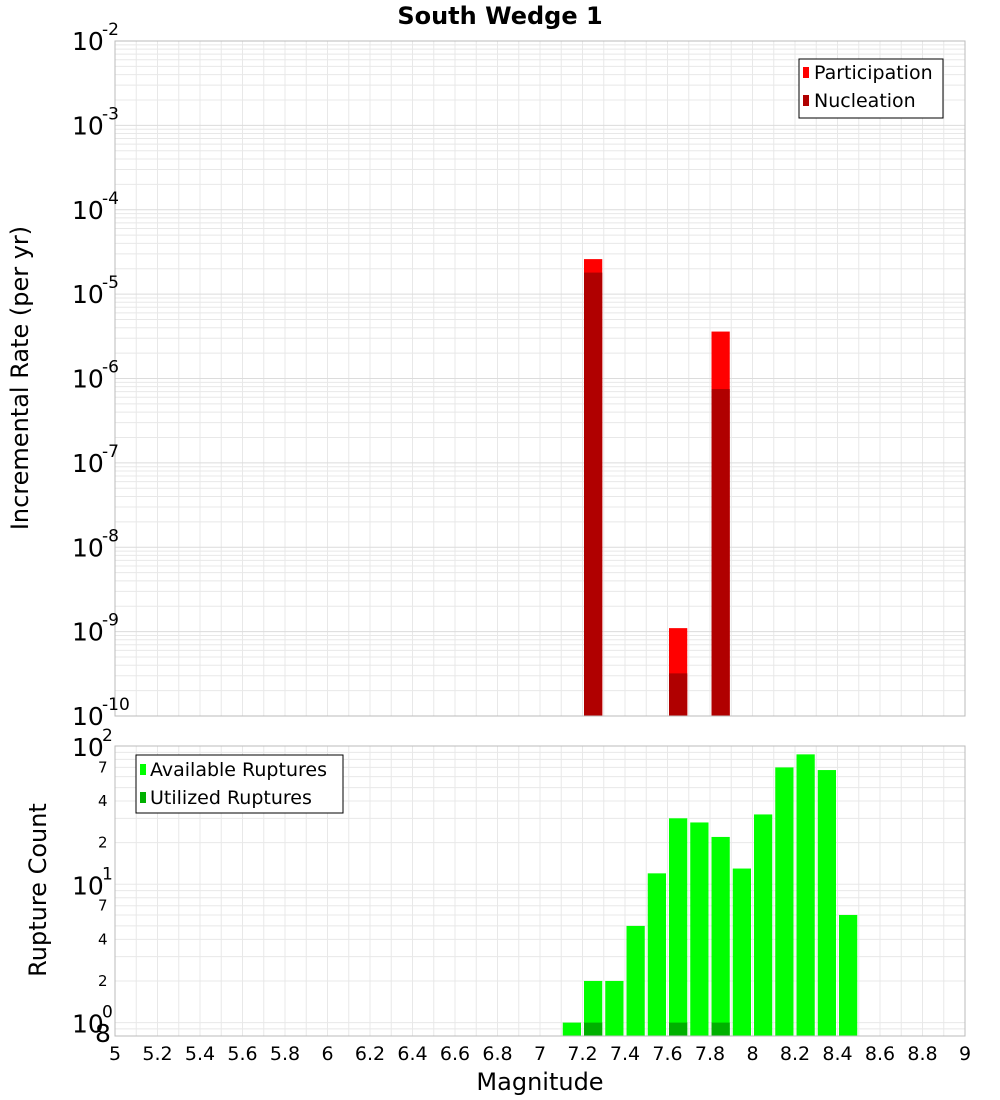 This screenshot has width=1000, height=1100. Describe the element at coordinates (157, 1054) in the screenshot. I see `x-tick-label: 5.2` at that location.